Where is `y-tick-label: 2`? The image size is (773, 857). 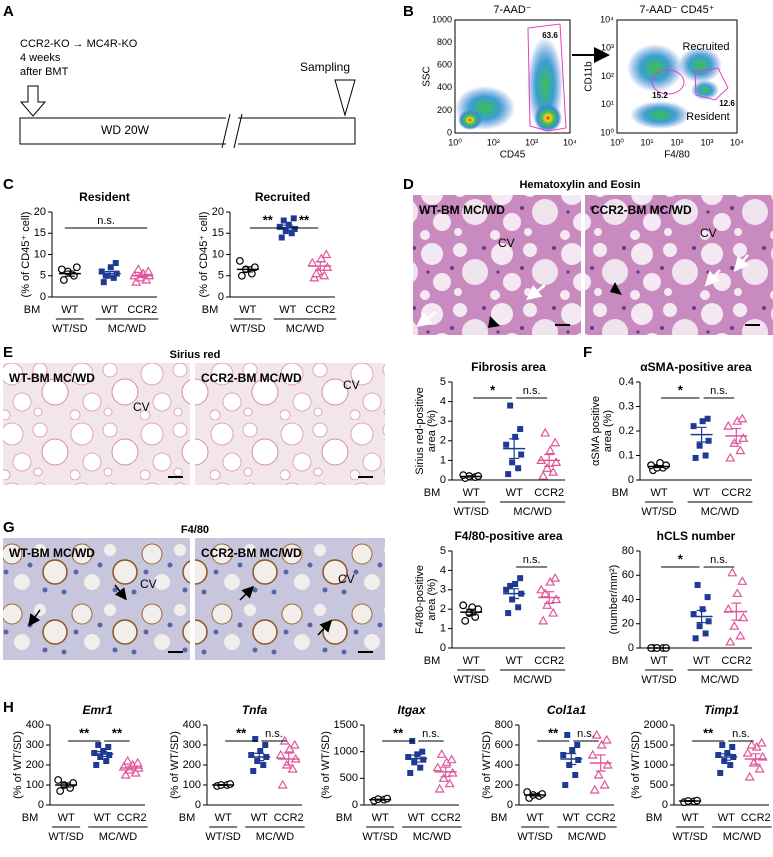 y-tick-label: 2 is located at coordinates (443, 441).